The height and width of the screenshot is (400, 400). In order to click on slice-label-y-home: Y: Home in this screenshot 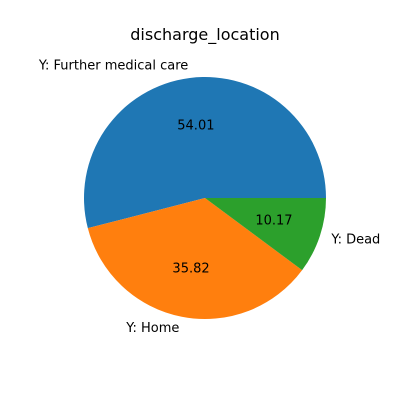, I will do `click(152, 328)`.